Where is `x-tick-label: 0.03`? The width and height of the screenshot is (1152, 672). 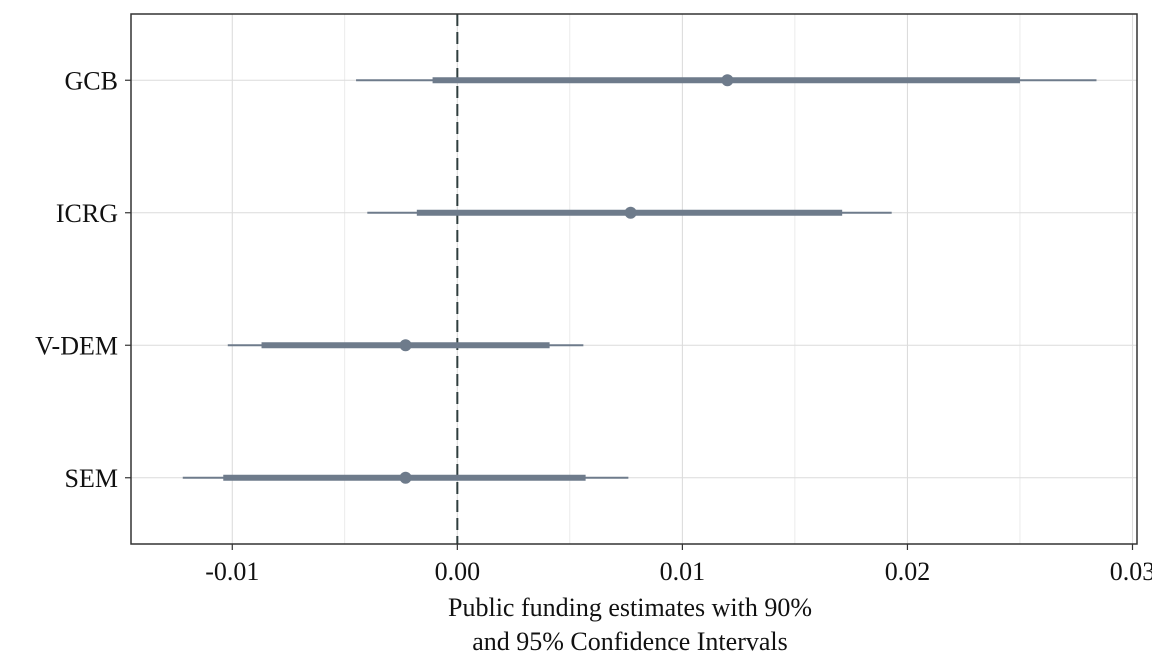 x-tick-label: 0.03 is located at coordinates (1131, 571).